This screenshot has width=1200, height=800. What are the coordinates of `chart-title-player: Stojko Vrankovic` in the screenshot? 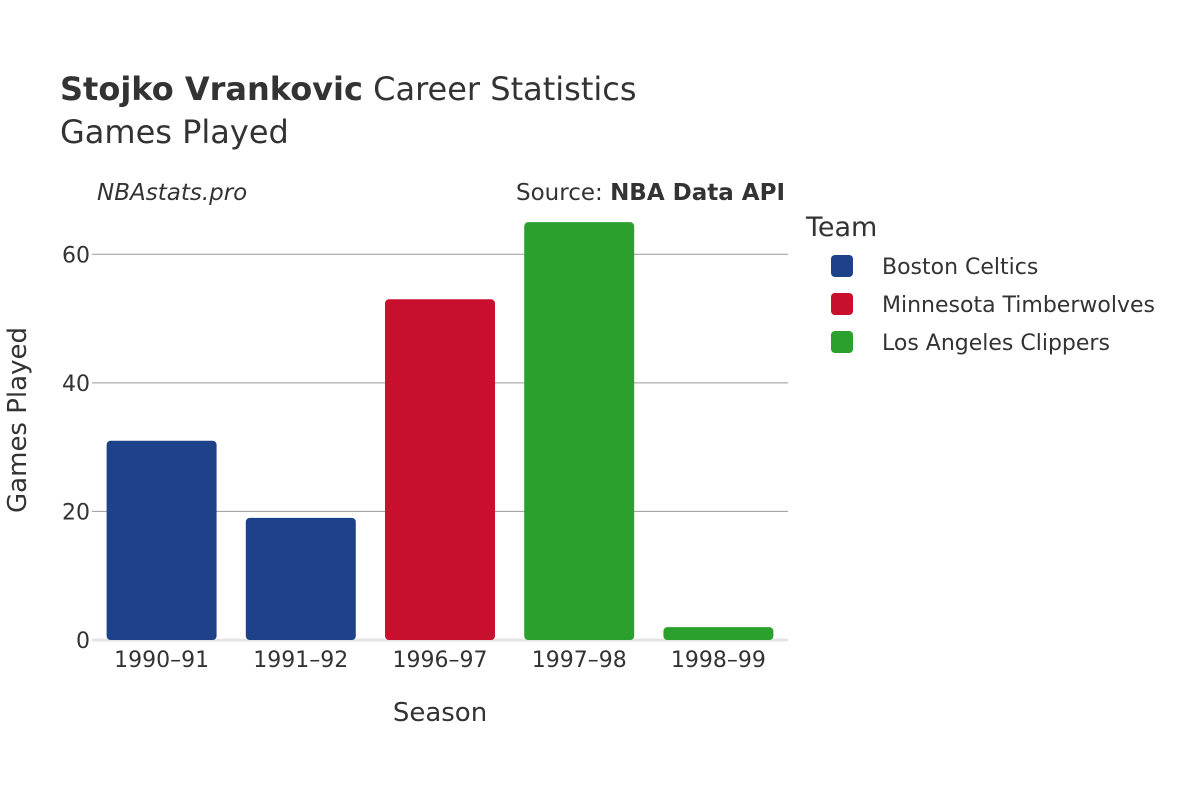 It's located at (211, 89).